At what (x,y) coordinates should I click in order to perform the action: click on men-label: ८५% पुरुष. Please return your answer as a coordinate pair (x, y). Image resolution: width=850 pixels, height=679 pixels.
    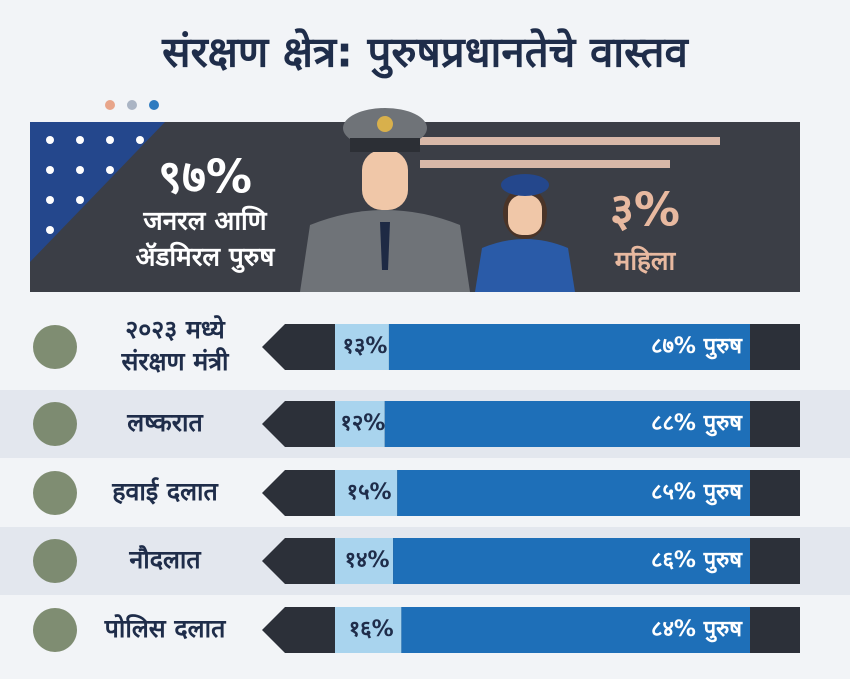
    Looking at the image, I should click on (697, 493).